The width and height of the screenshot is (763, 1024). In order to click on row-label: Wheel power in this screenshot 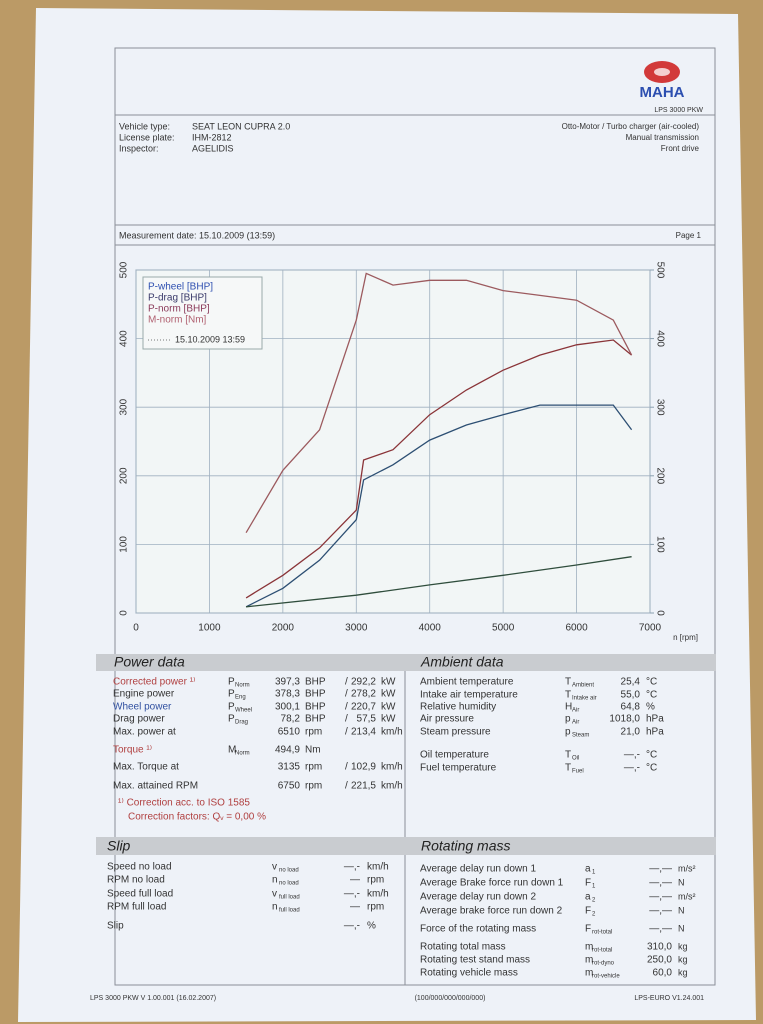, I will do `click(142, 707)`.